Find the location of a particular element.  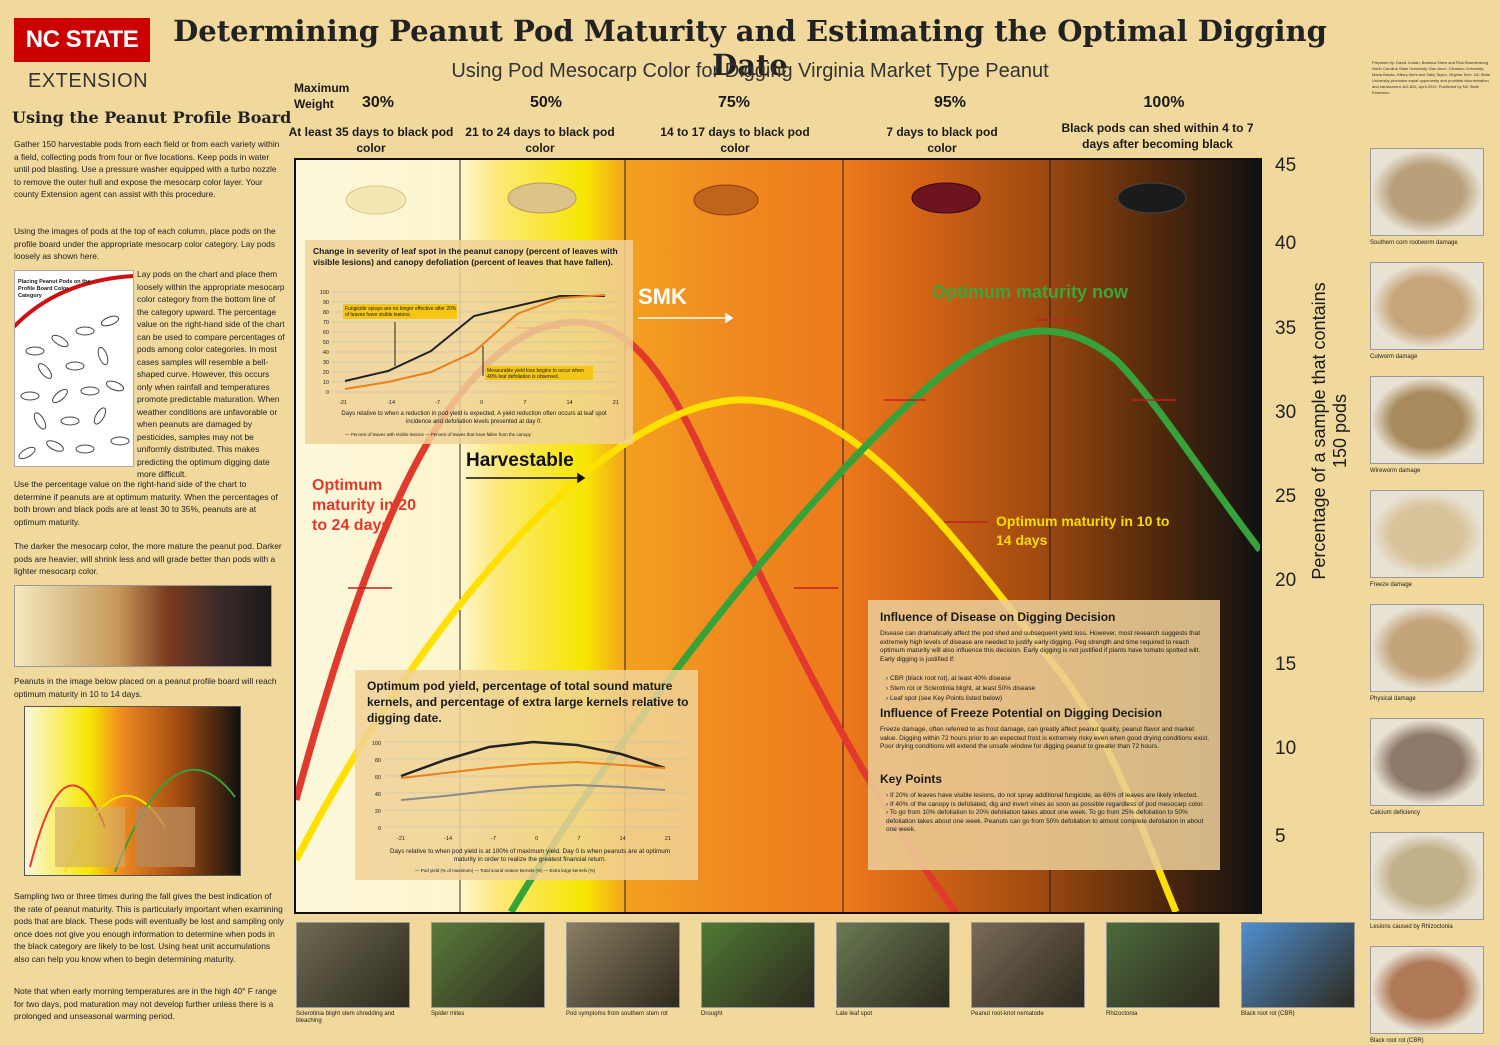

bottom-photo-caption-8: Black root rot (CBR) is located at coordinates (1268, 1014).